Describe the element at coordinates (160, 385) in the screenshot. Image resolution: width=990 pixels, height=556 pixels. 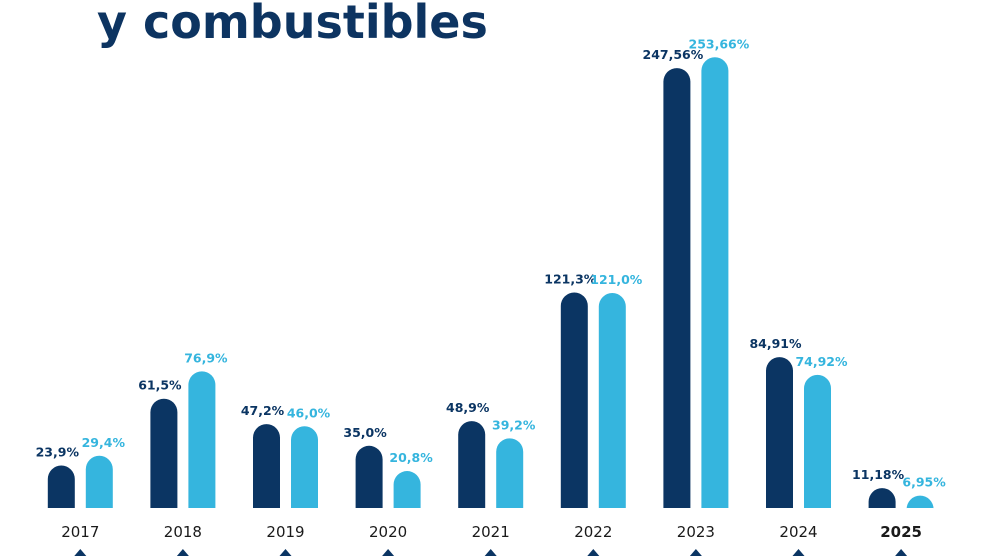
I see `value-label: 61,5%` at that location.